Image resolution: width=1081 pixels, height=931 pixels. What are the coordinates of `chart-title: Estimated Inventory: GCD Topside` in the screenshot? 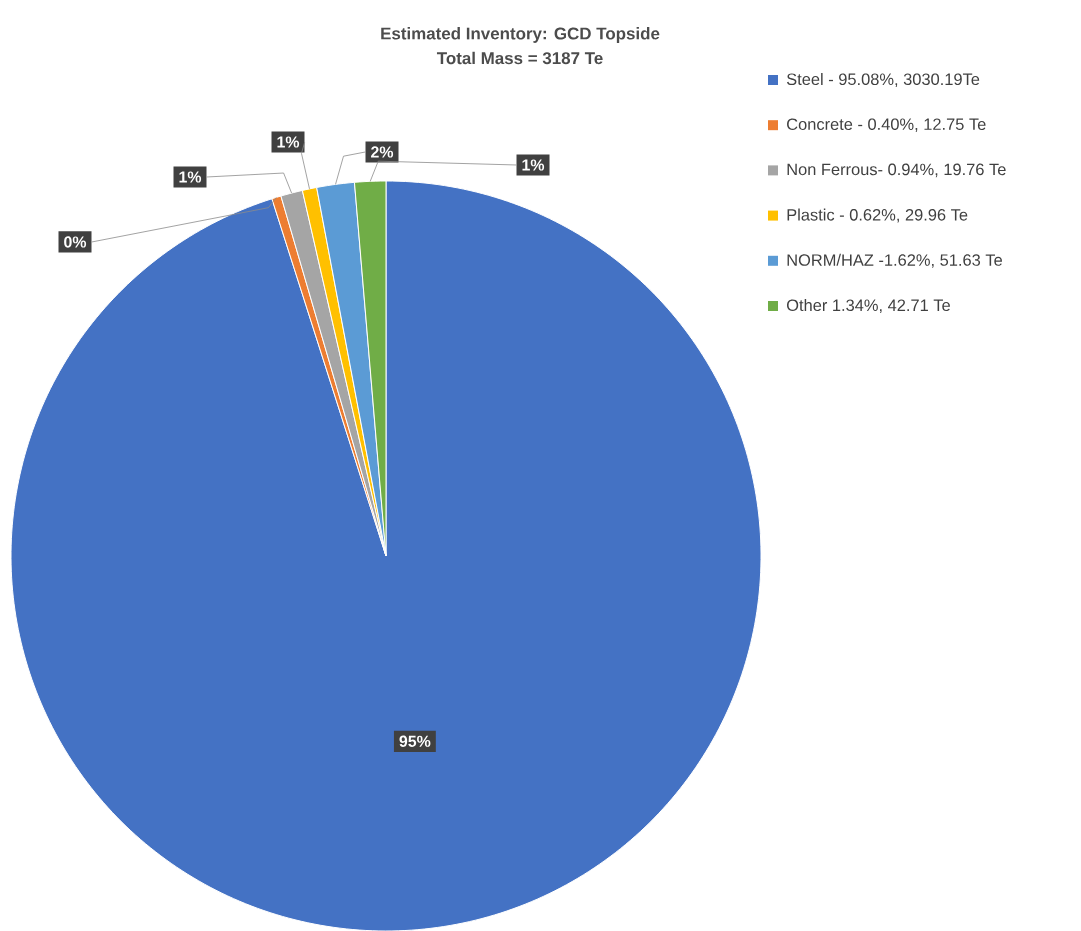 It's located at (520, 35).